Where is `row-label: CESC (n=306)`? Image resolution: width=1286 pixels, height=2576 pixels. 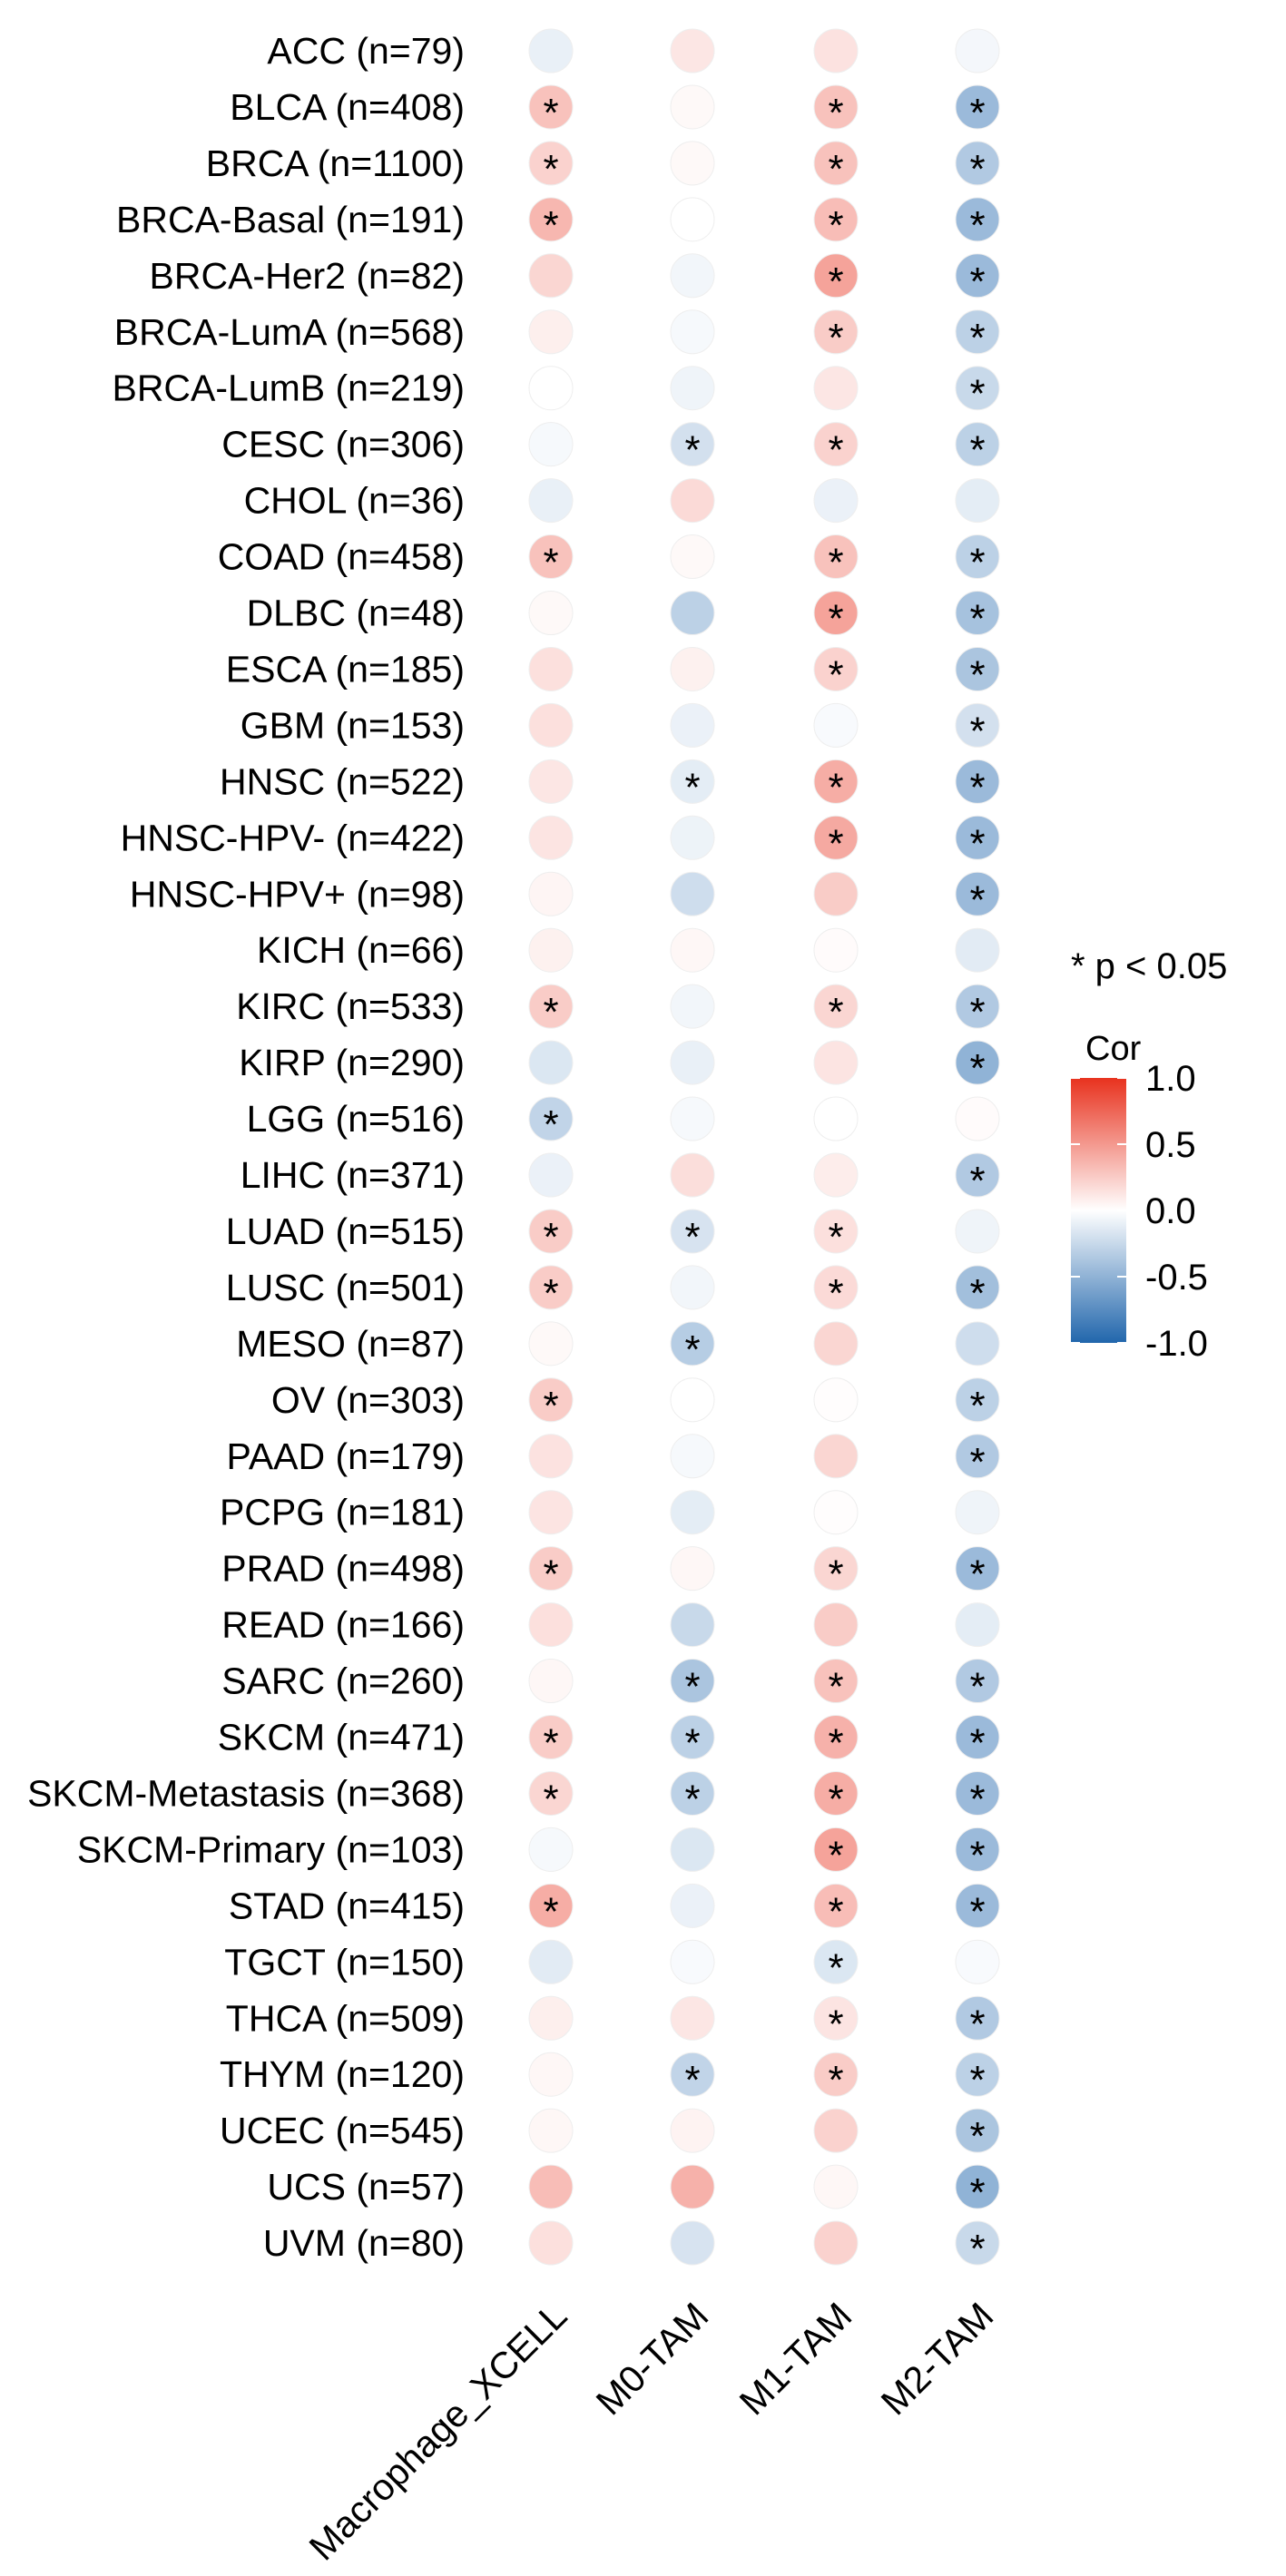
row-label: CESC (n=306) is located at coordinates (343, 444).